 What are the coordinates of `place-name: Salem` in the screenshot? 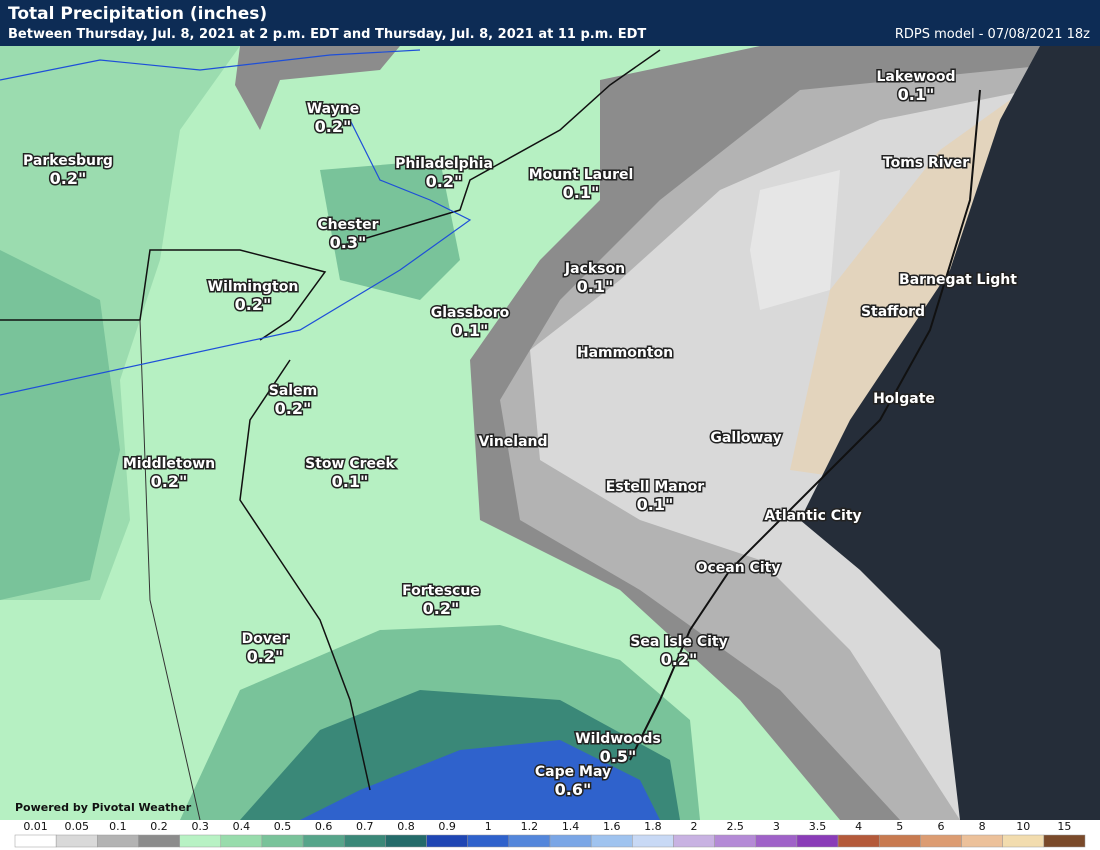 It's located at (293, 391).